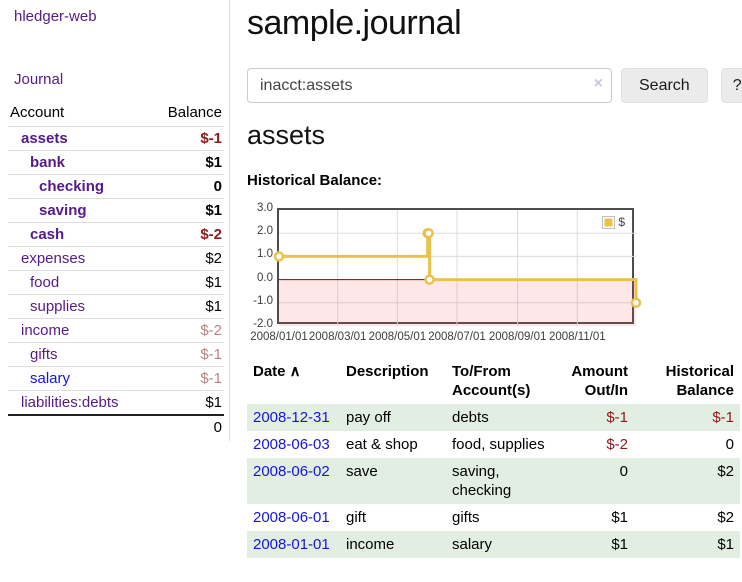 This screenshot has height=582, width=742. What do you see at coordinates (725, 544) in the screenshot?
I see `transaction-balance: $1` at bounding box center [725, 544].